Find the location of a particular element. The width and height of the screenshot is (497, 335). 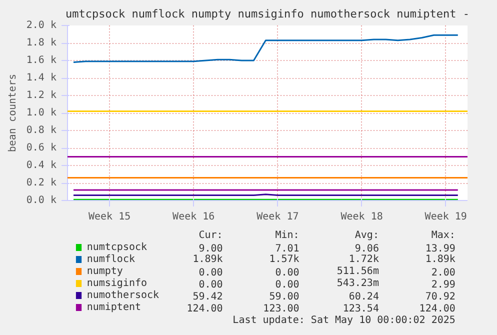

text: 2.99 is located at coordinates (443, 285).